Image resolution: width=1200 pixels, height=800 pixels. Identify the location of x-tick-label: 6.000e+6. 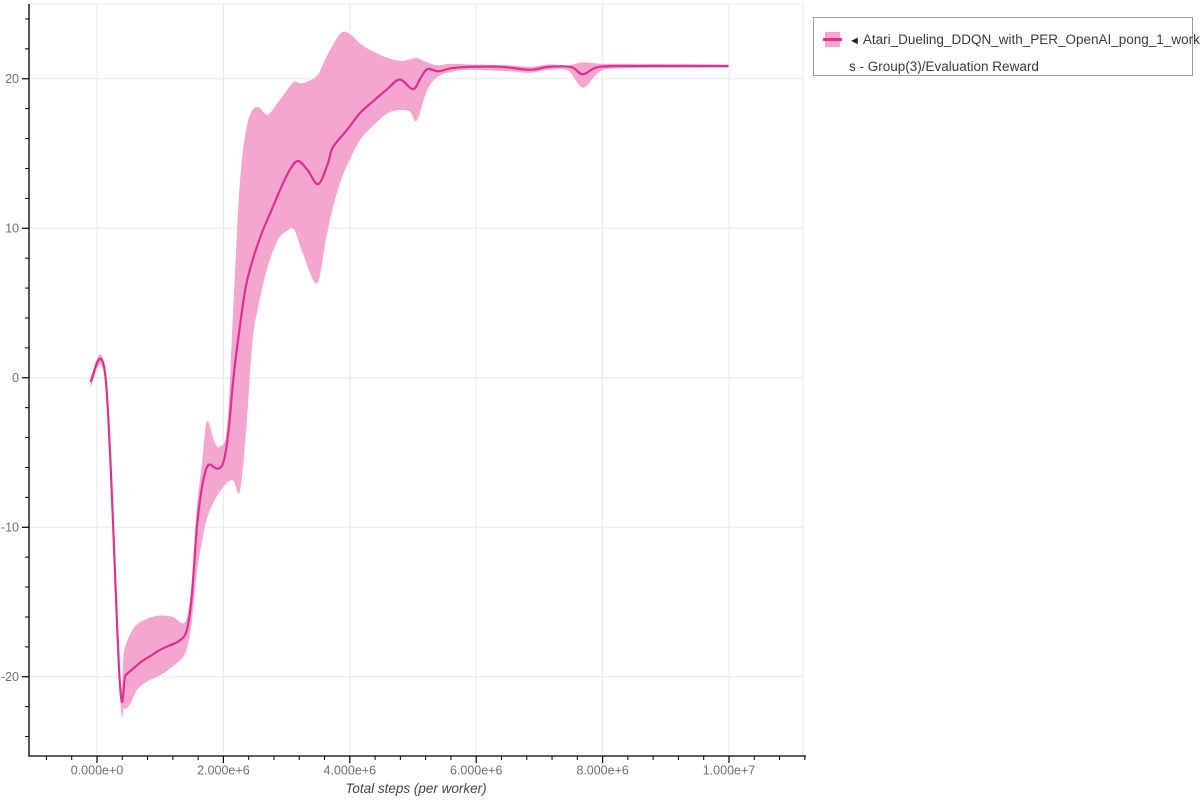
(476, 771).